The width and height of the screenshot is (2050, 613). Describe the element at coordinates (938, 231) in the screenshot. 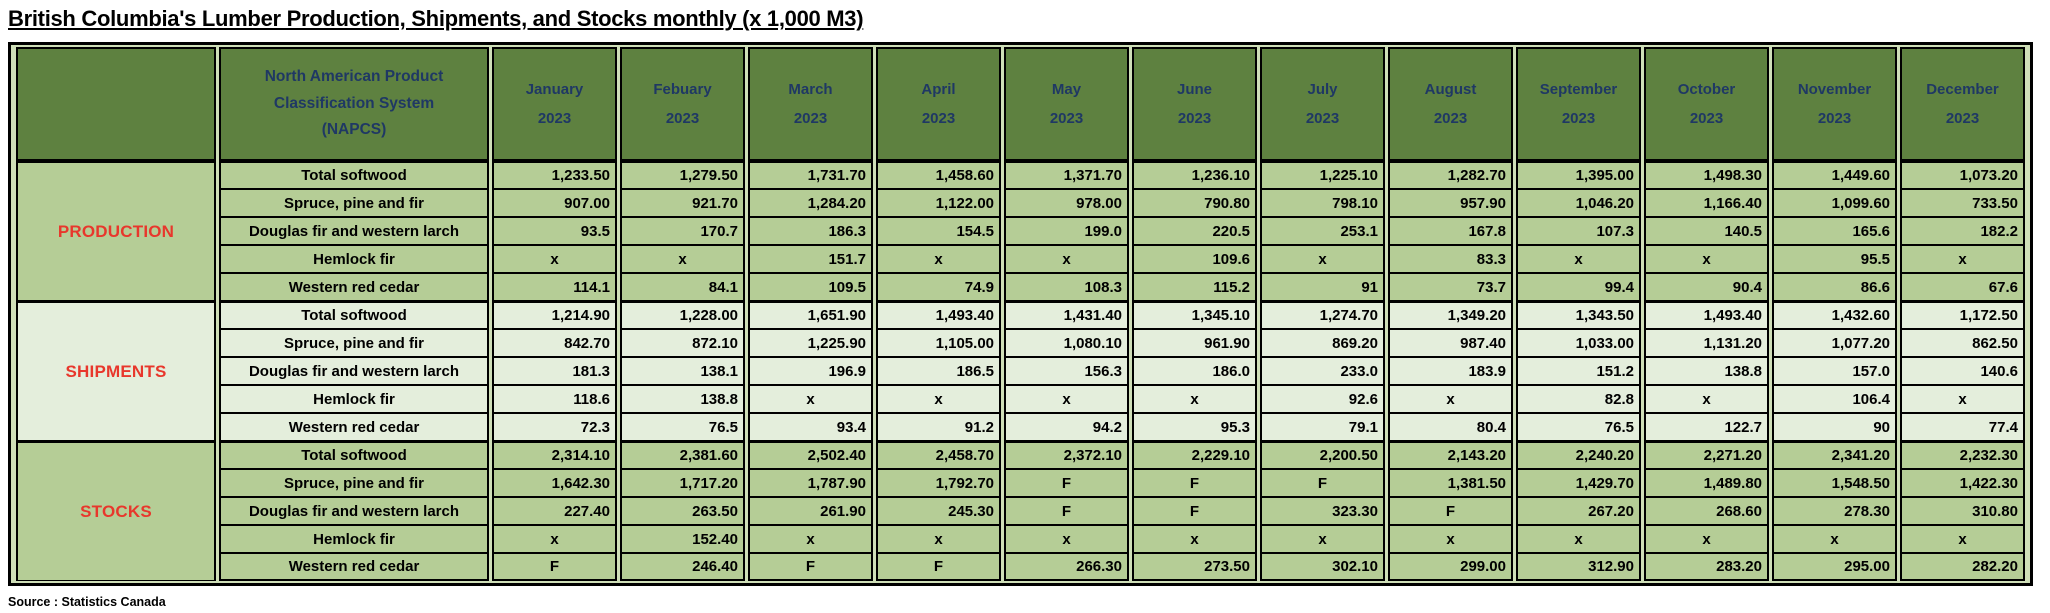

I see `value-cell-production-douglas-fir-and-western-larch-april: 154.5` at that location.